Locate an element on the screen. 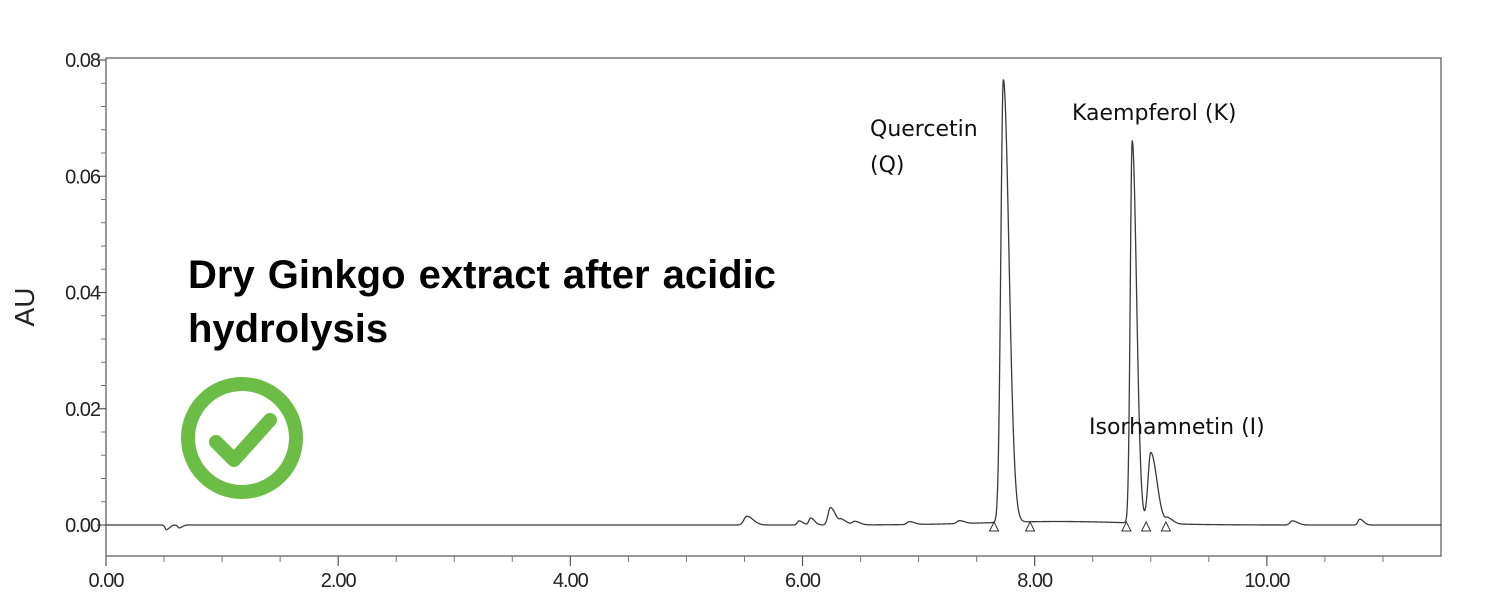 Image resolution: width=1500 pixels, height=613 pixels. x-tick-label: 0.00 is located at coordinates (107, 581).